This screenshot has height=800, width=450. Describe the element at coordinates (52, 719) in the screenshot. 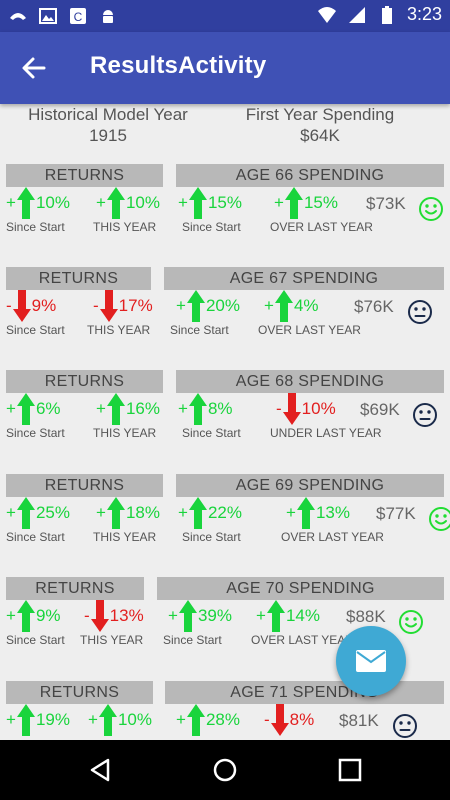

I see `stat-value: 19%` at that location.